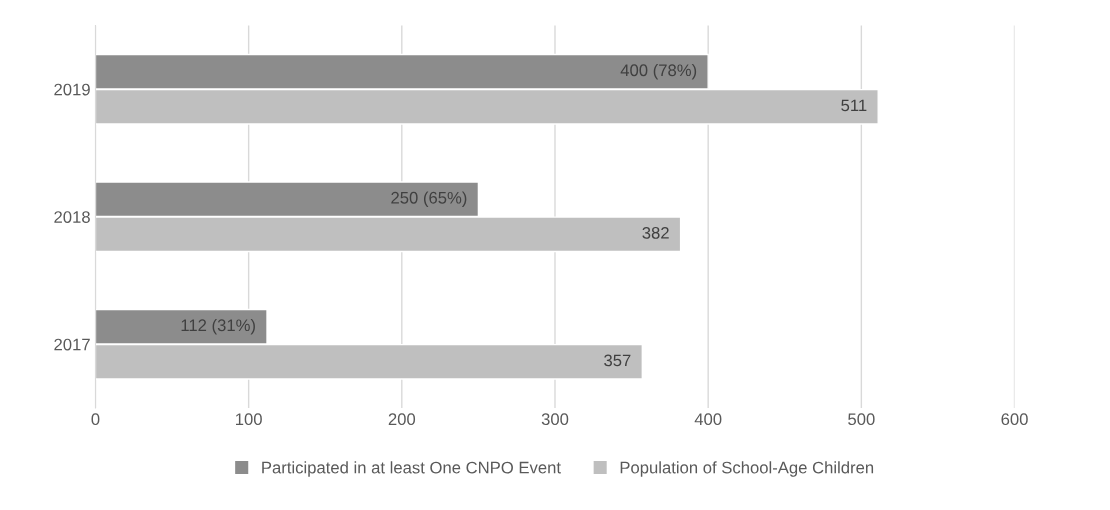  Describe the element at coordinates (708, 419) in the screenshot. I see `x-tick-label: 400` at that location.